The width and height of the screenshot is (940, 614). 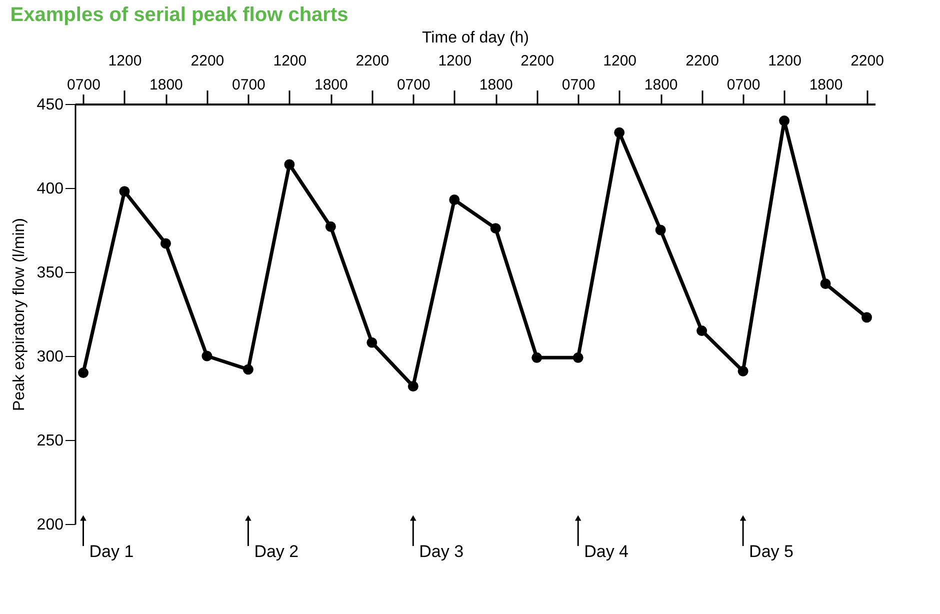 What do you see at coordinates (19, 314) in the screenshot?
I see `y-axis-title: Peak expiratory flow (l/min)` at bounding box center [19, 314].